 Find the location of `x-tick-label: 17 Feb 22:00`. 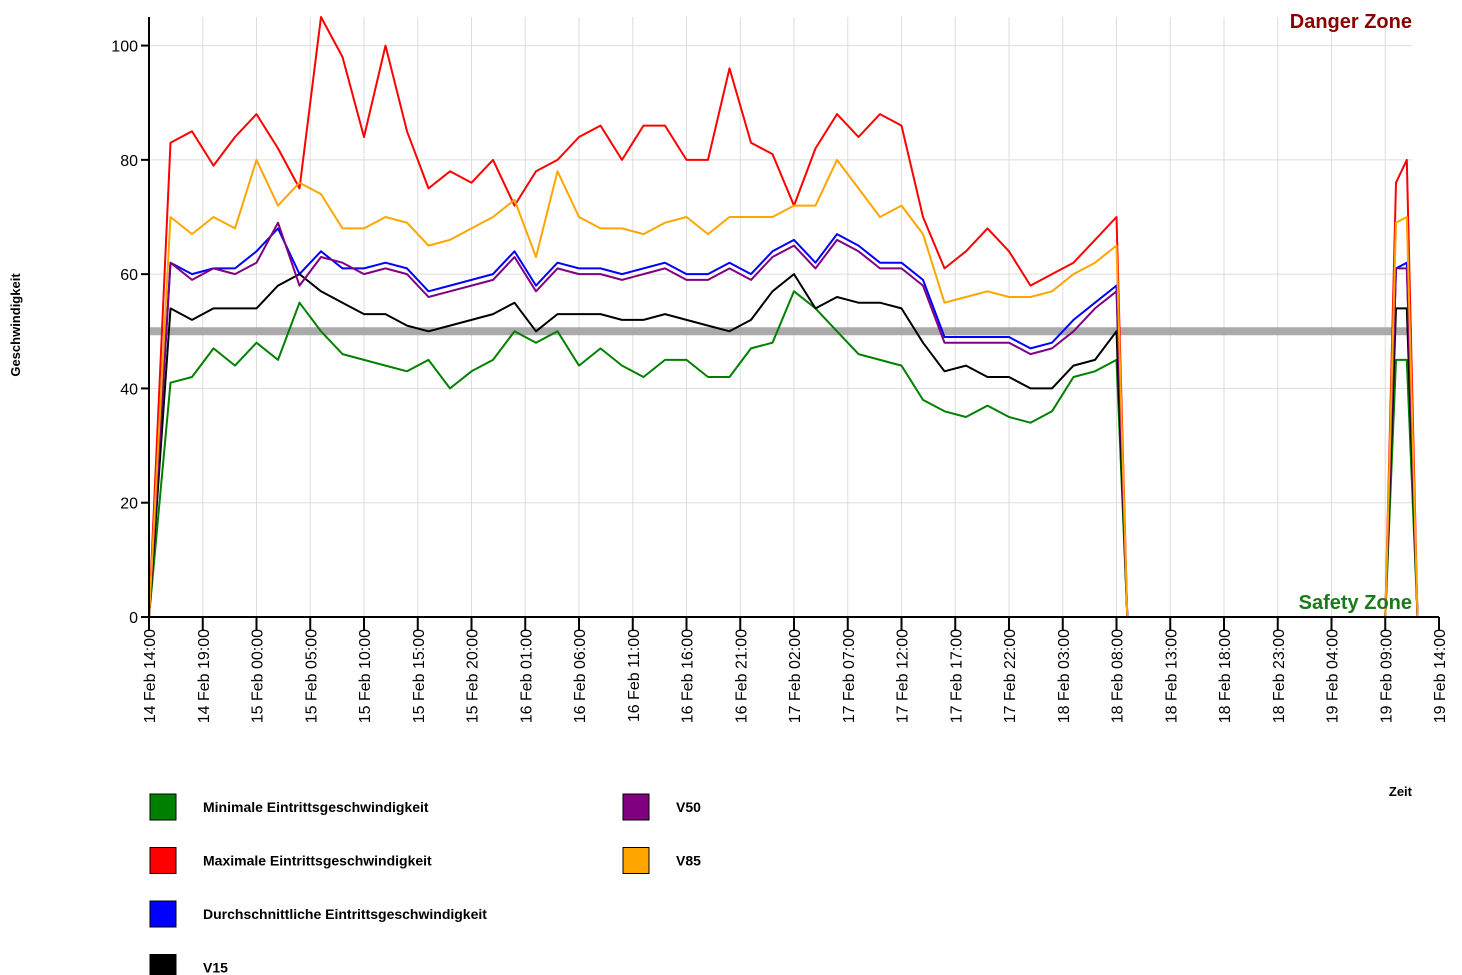

x-tick-label: 17 Feb 22:00 is located at coordinates (1010, 676).